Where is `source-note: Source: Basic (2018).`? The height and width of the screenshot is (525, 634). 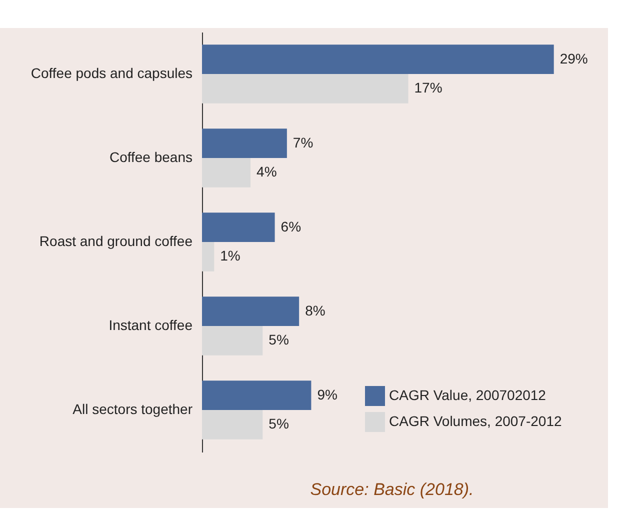 source-note: Source: Basic (2018). is located at coordinates (392, 489).